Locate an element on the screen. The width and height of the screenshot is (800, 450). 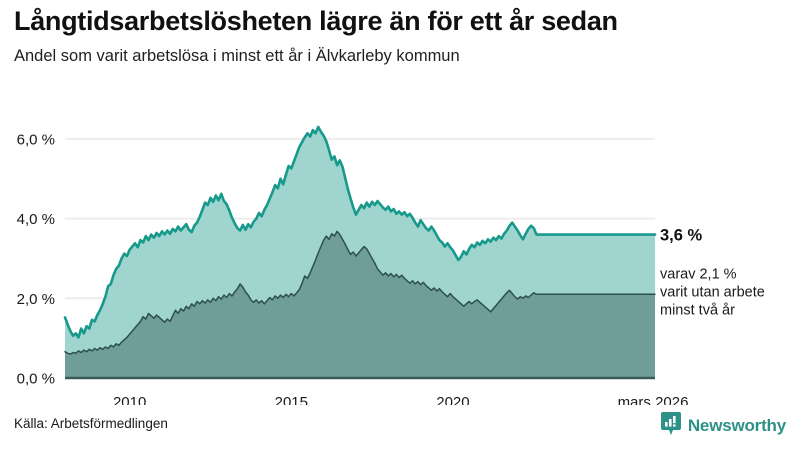
latest-value-annotation: 3,6 % is located at coordinates (681, 236).